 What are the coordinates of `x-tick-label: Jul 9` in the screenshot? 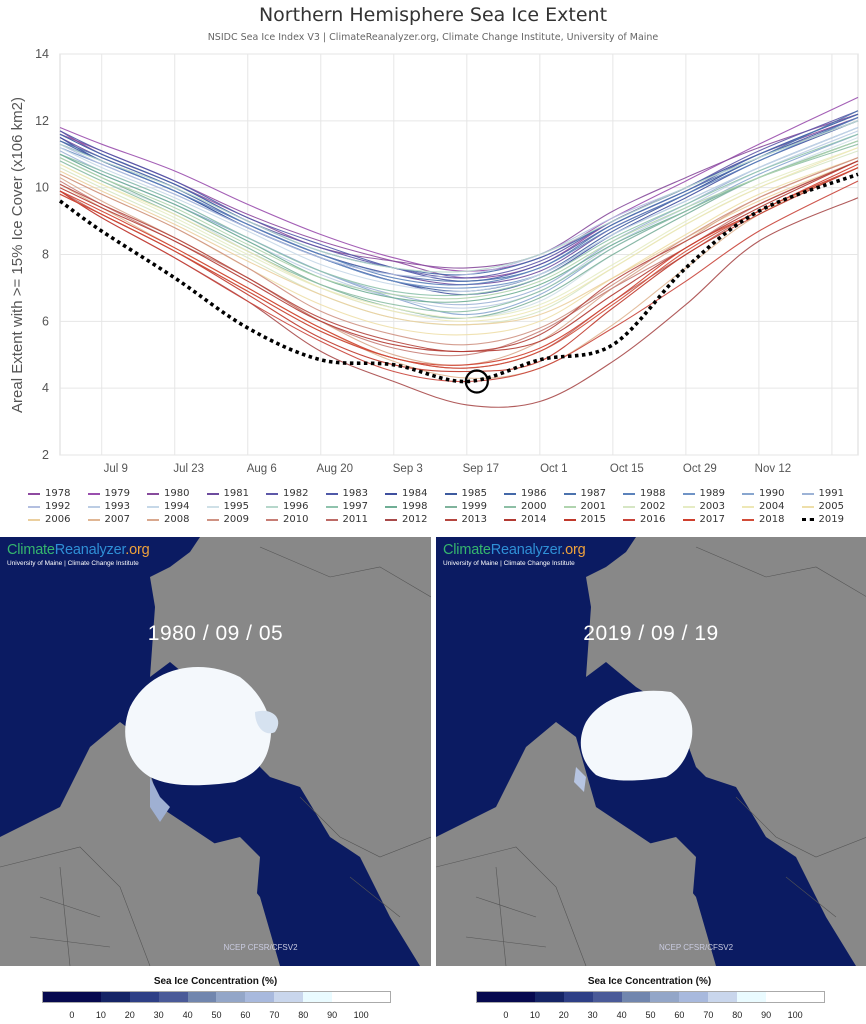 It's located at (116, 469).